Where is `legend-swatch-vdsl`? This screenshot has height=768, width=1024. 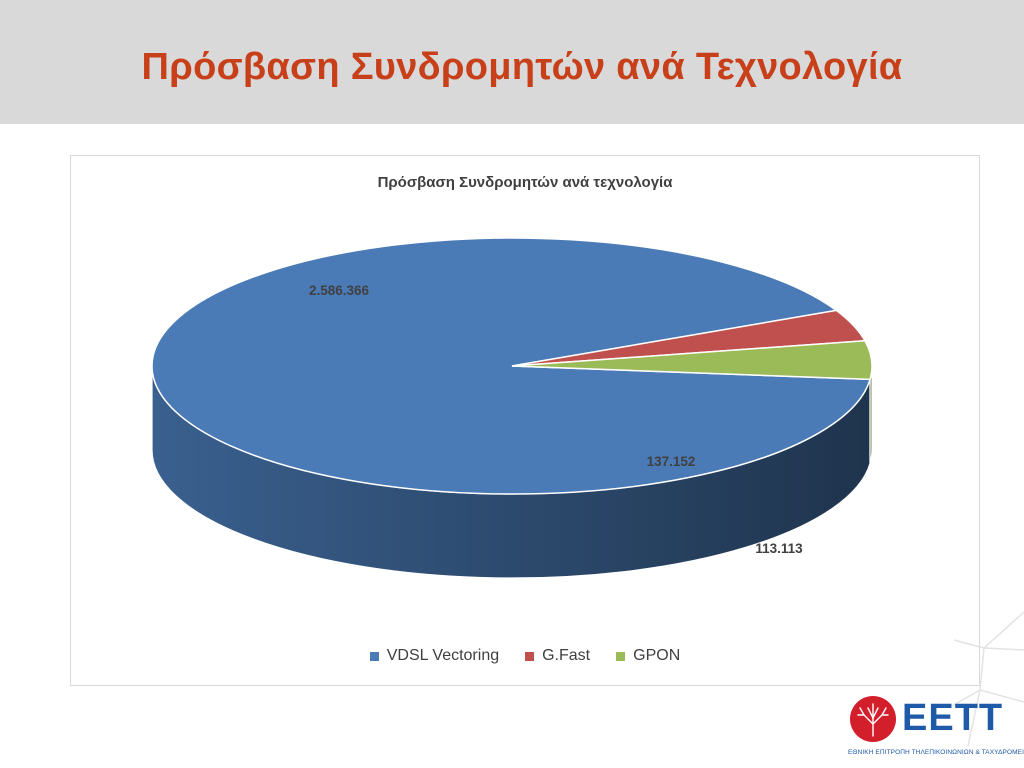
legend-swatch-vdsl is located at coordinates (374, 656).